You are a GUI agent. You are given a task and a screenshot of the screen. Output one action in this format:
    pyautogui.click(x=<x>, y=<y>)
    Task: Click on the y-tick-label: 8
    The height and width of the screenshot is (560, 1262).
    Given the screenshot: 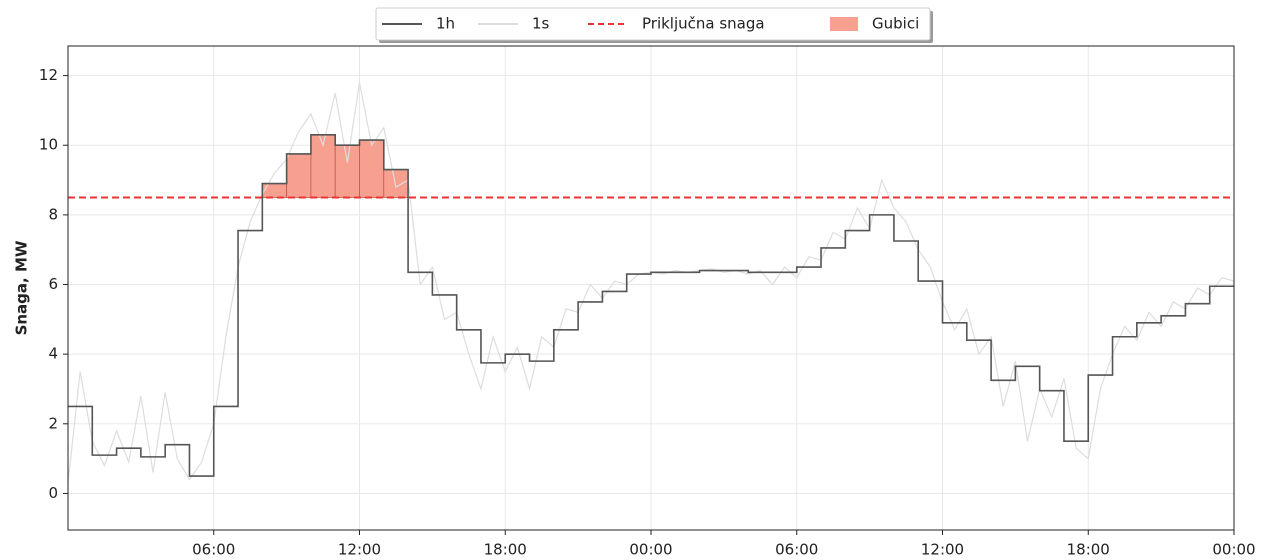 What is the action you would take?
    pyautogui.click(x=53, y=214)
    